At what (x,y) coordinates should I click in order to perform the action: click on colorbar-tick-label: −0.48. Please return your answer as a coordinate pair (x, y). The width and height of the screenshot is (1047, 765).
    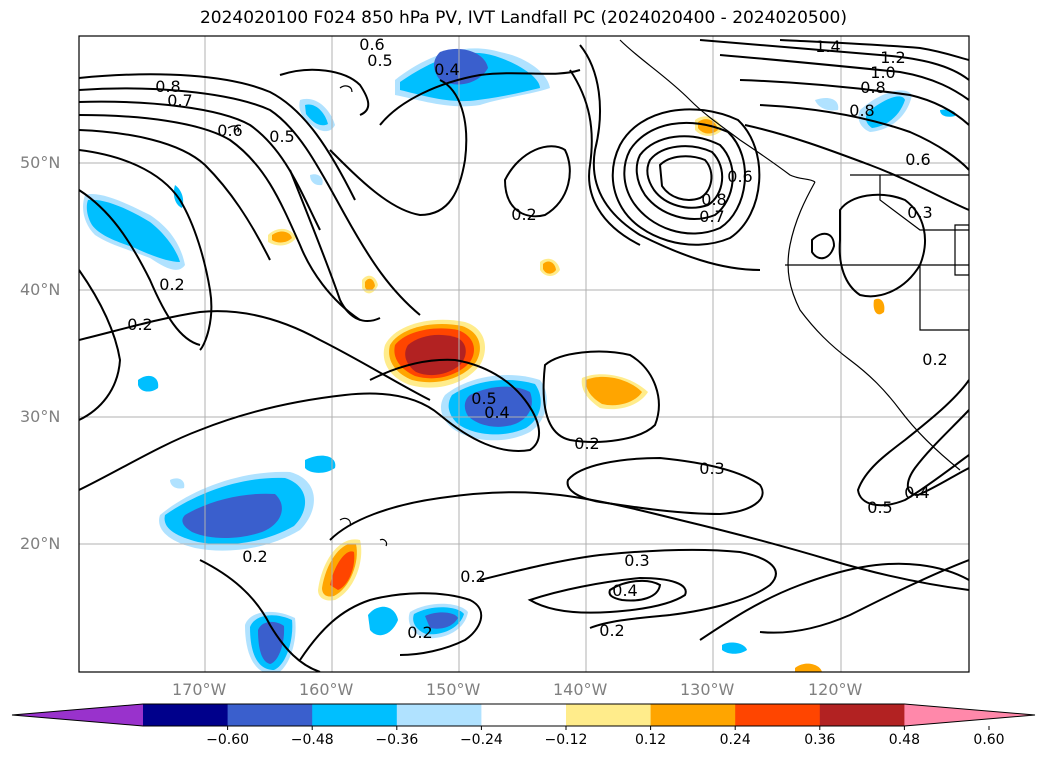
    Looking at the image, I should click on (312, 740).